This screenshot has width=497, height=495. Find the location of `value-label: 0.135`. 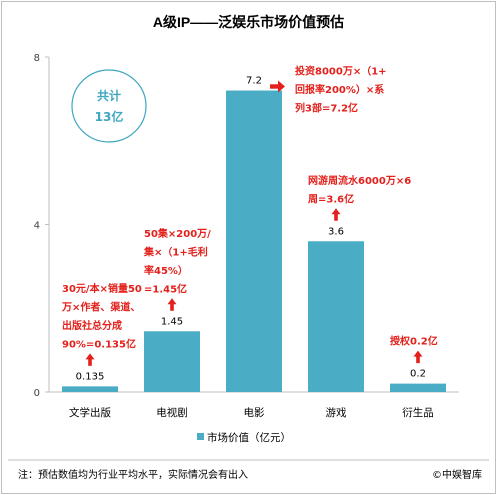

value-label: 0.135 is located at coordinates (90, 376).